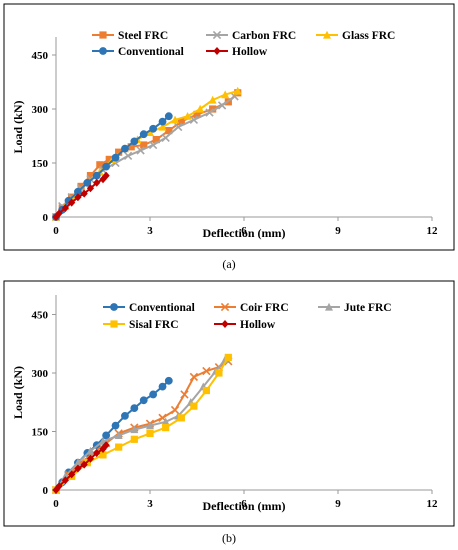 Image resolution: width=458 pixels, height=550 pixels. Describe the element at coordinates (154, 325) in the screenshot. I see `legend-label: Sisal FRC` at that location.